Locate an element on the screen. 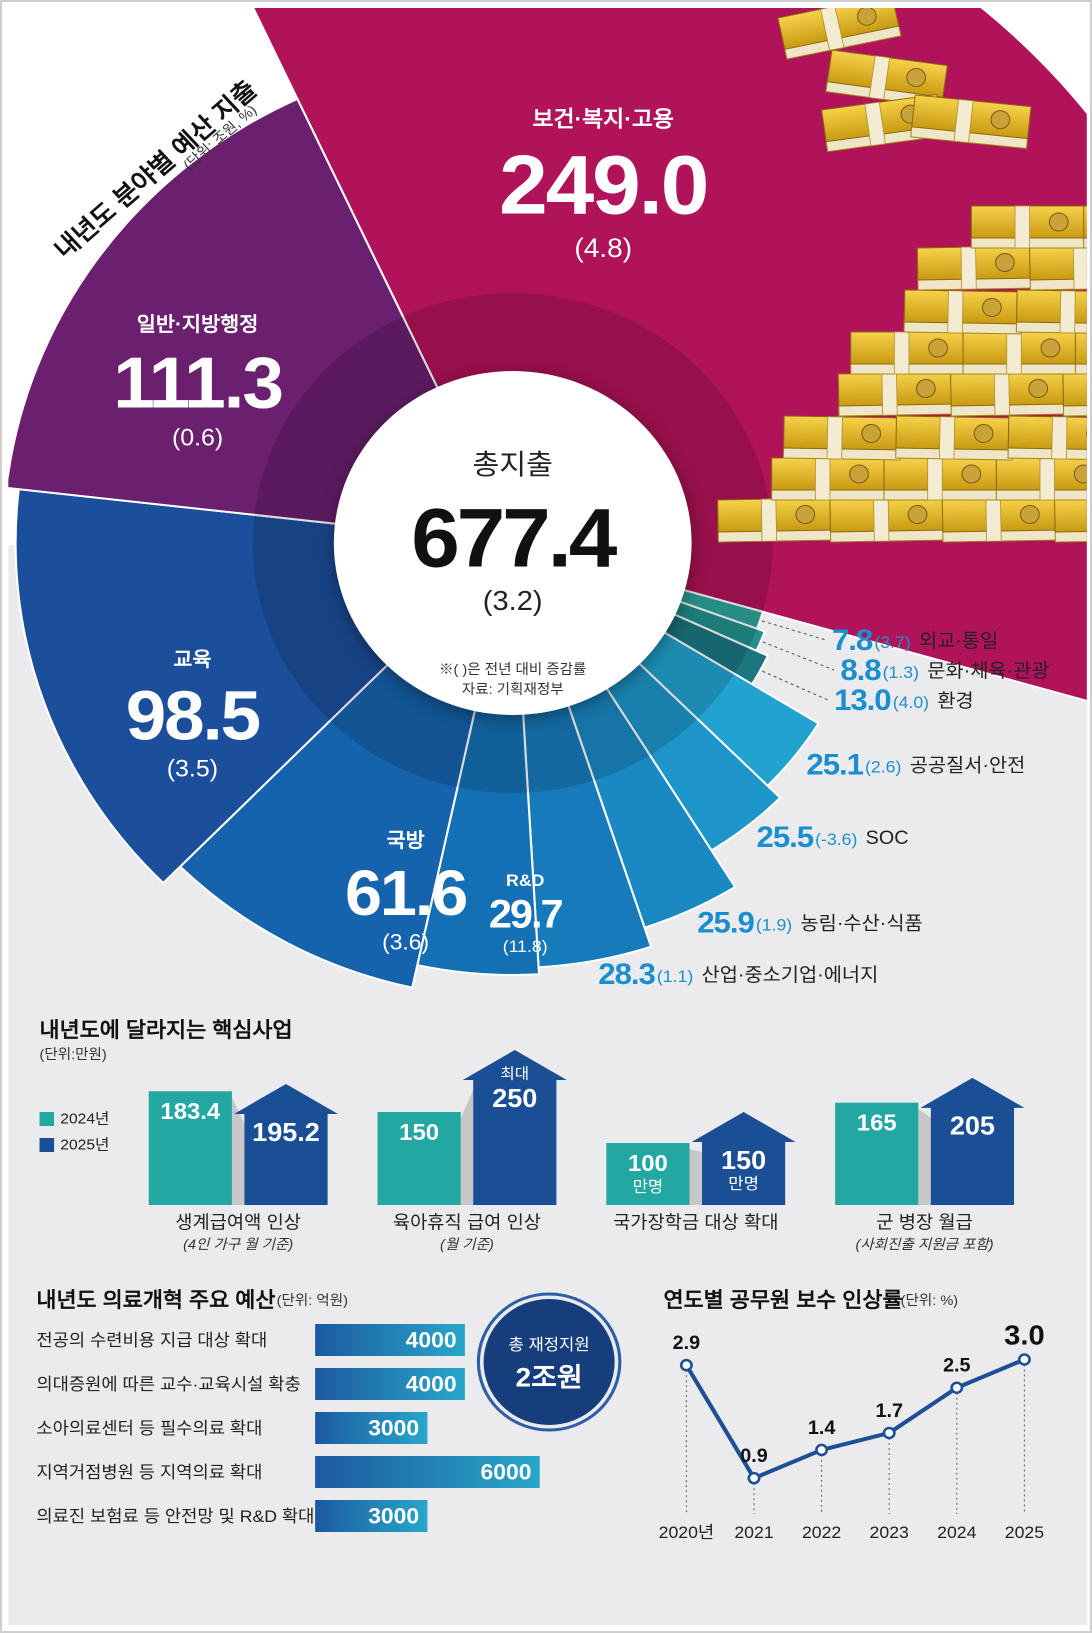 Image resolution: width=1092 pixels, height=1633 pixels. sector-name: 외교·통일 is located at coordinates (958, 641).